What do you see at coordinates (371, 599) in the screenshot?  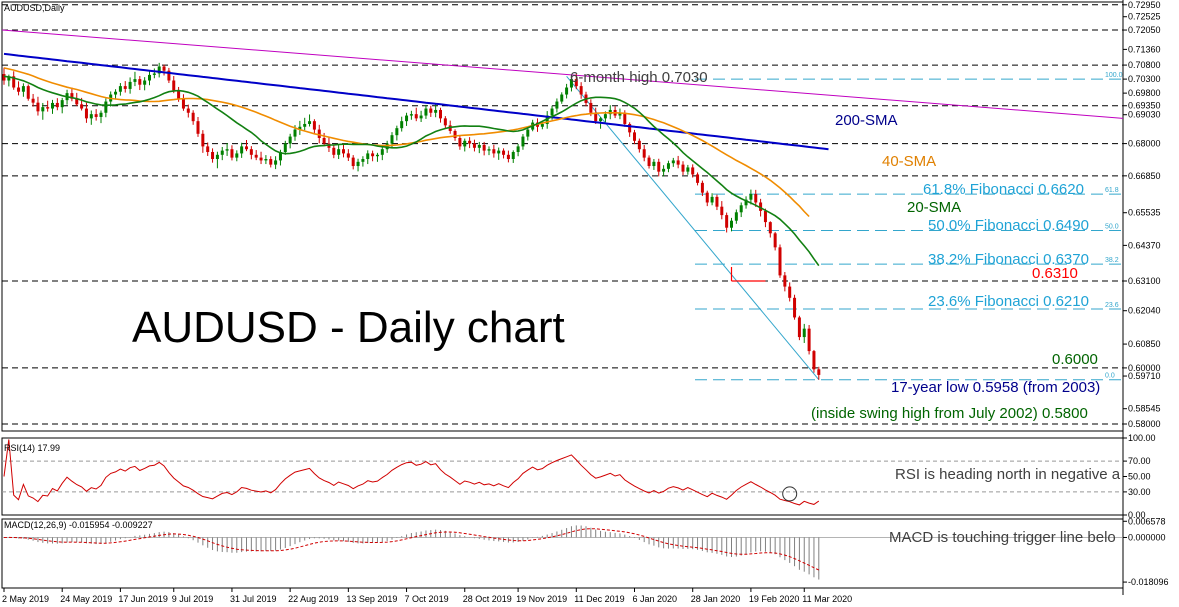 I see `x-axis-label: 13 Sep 2019` at bounding box center [371, 599].